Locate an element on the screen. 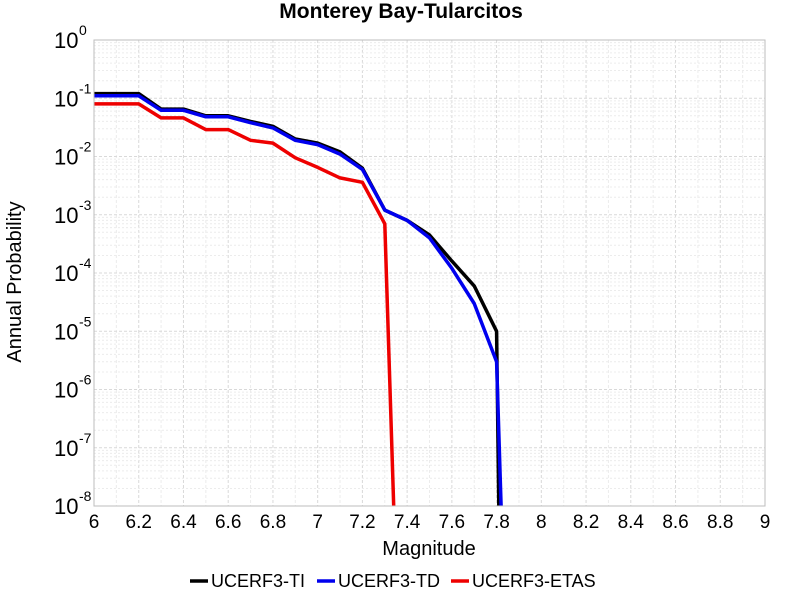  legend-item-ucerf3-ti: UCERF3-TI is located at coordinates (247, 581).